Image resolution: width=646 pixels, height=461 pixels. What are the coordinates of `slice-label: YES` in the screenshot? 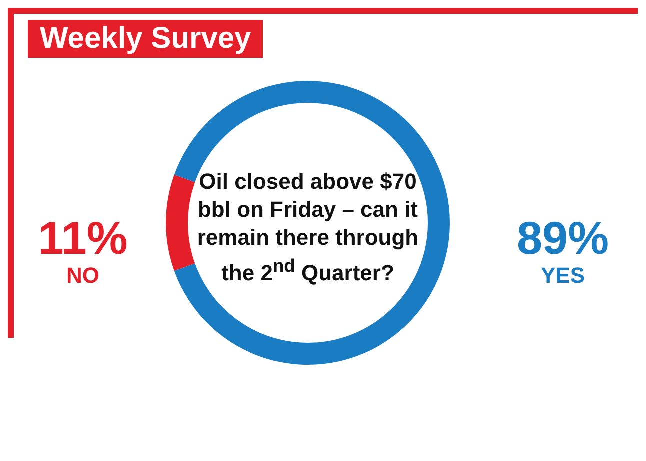 It's located at (563, 276).